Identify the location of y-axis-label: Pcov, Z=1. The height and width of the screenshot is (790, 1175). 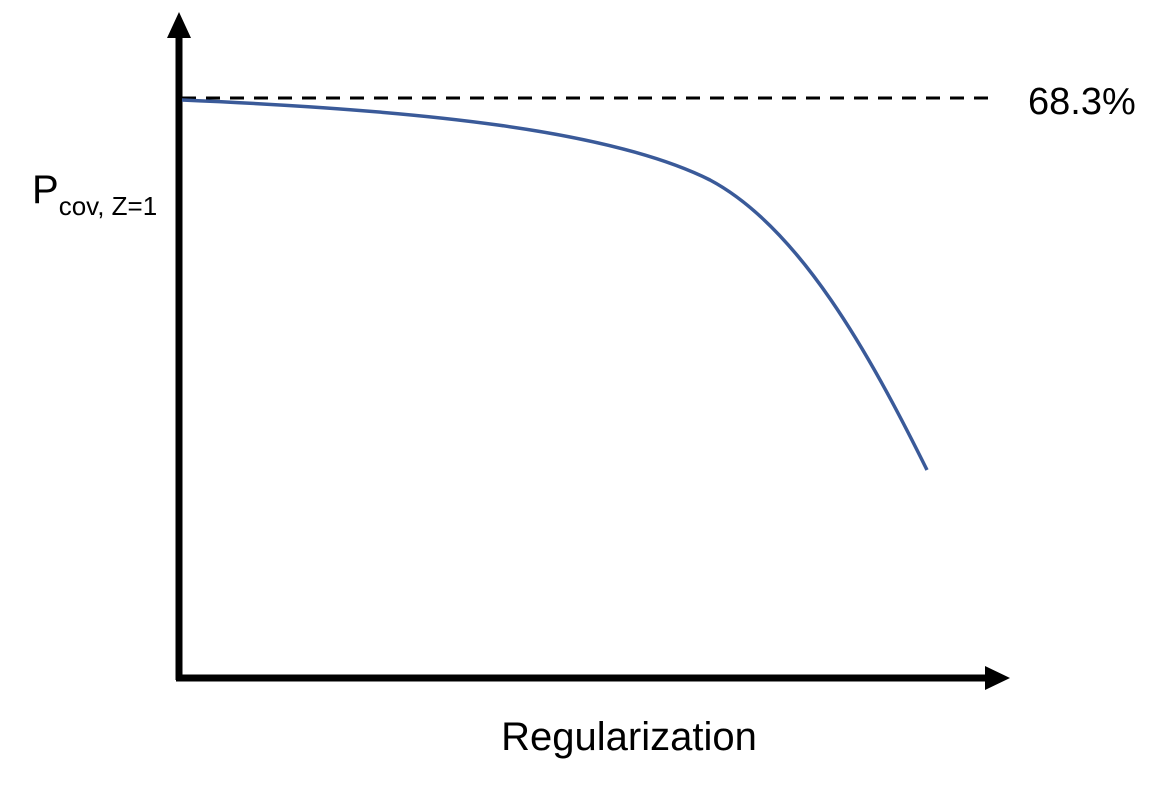
(94, 194).